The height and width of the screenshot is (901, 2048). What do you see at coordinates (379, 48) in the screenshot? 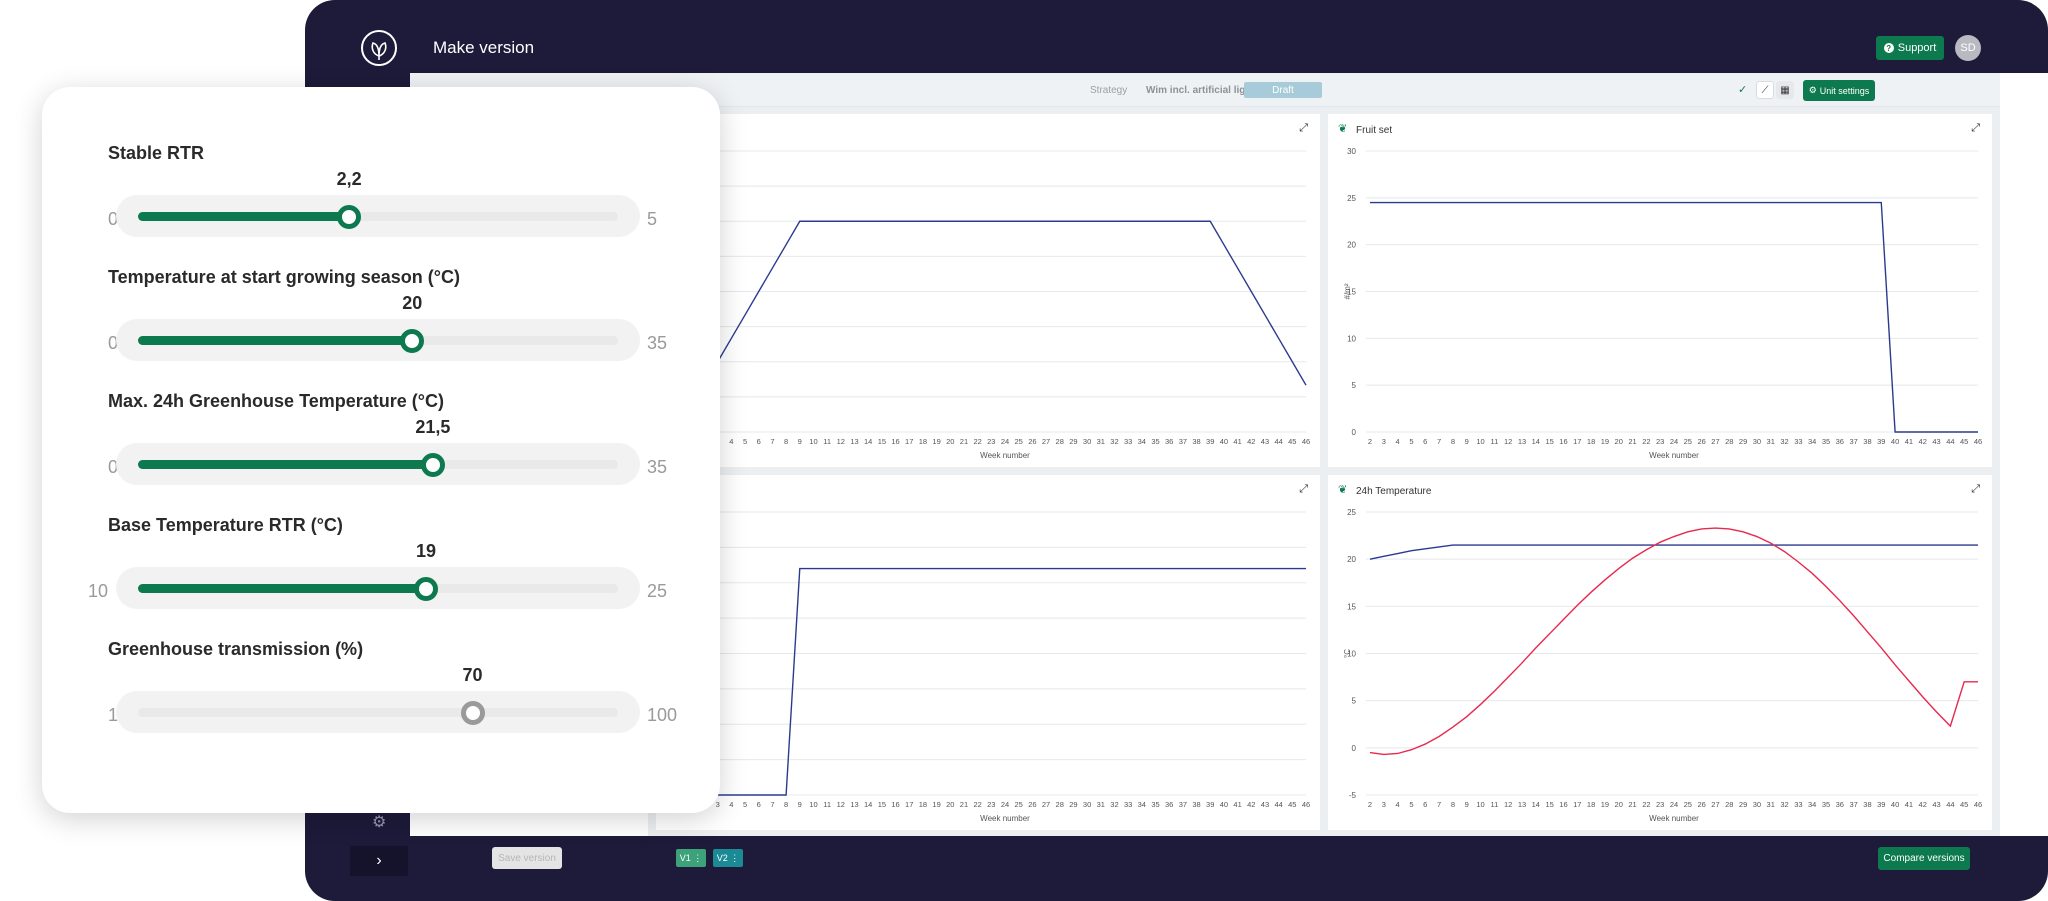
I see `plant-logo-icon` at bounding box center [379, 48].